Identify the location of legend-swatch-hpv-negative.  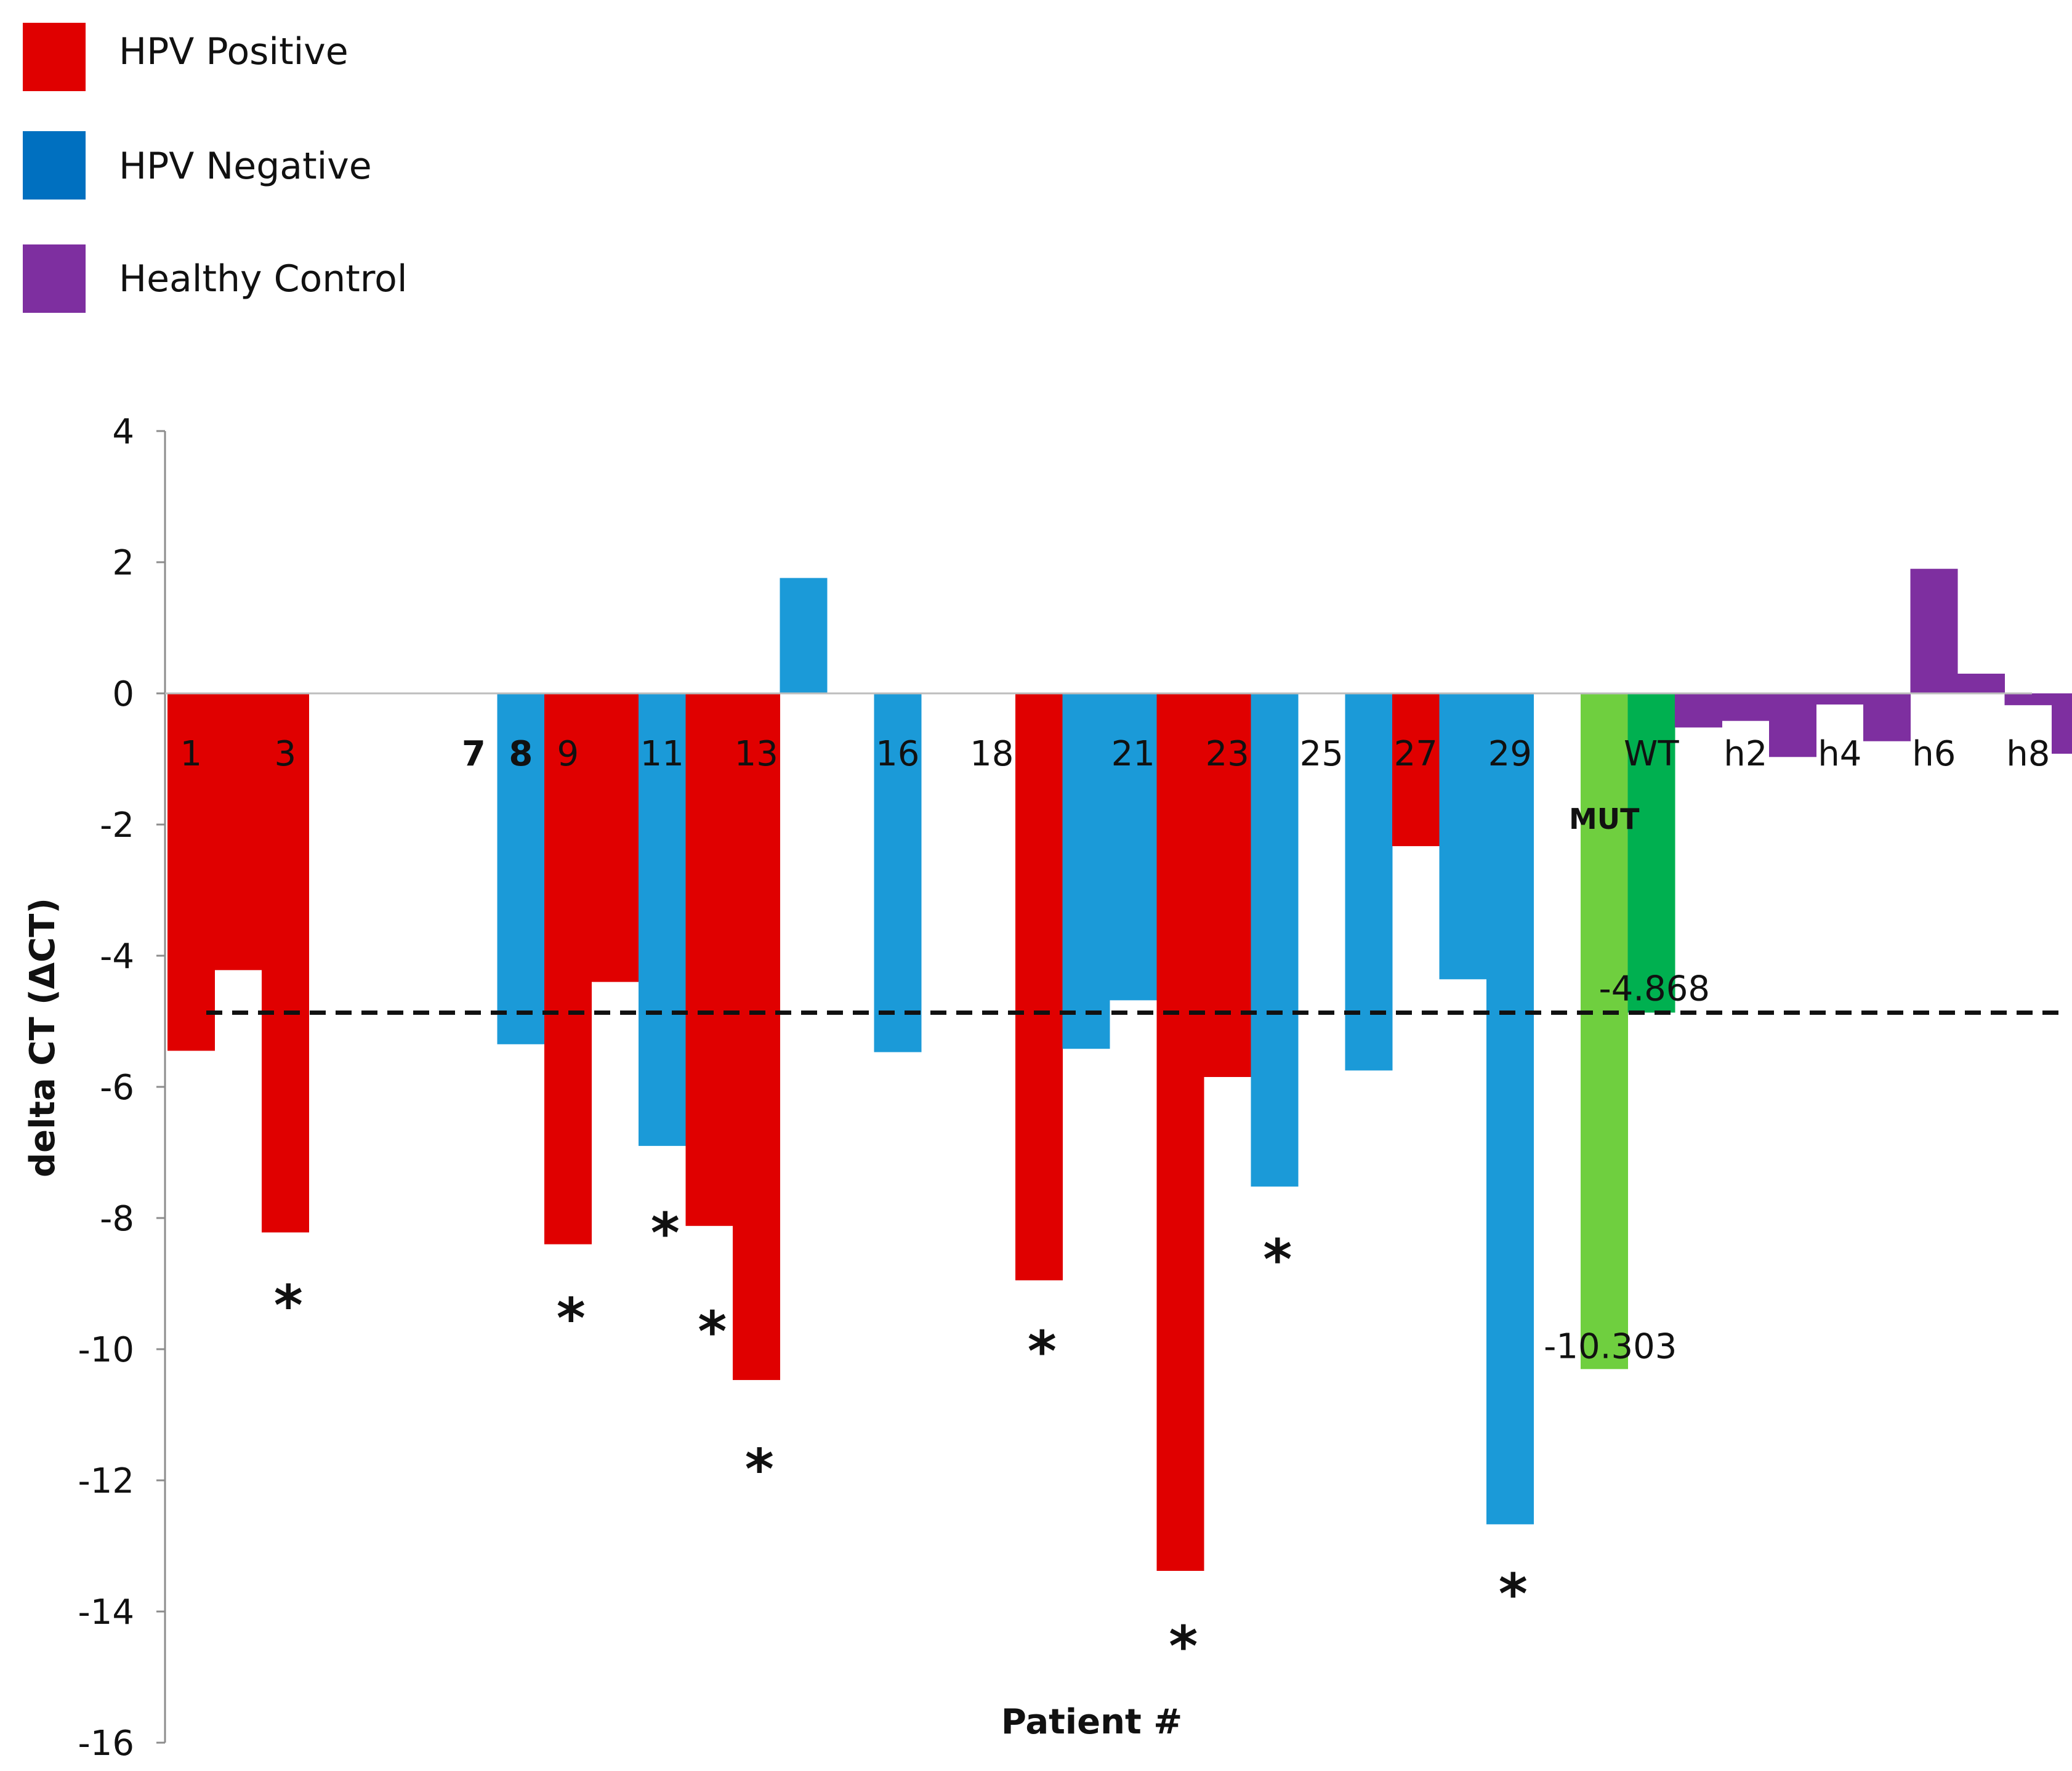
(54, 165).